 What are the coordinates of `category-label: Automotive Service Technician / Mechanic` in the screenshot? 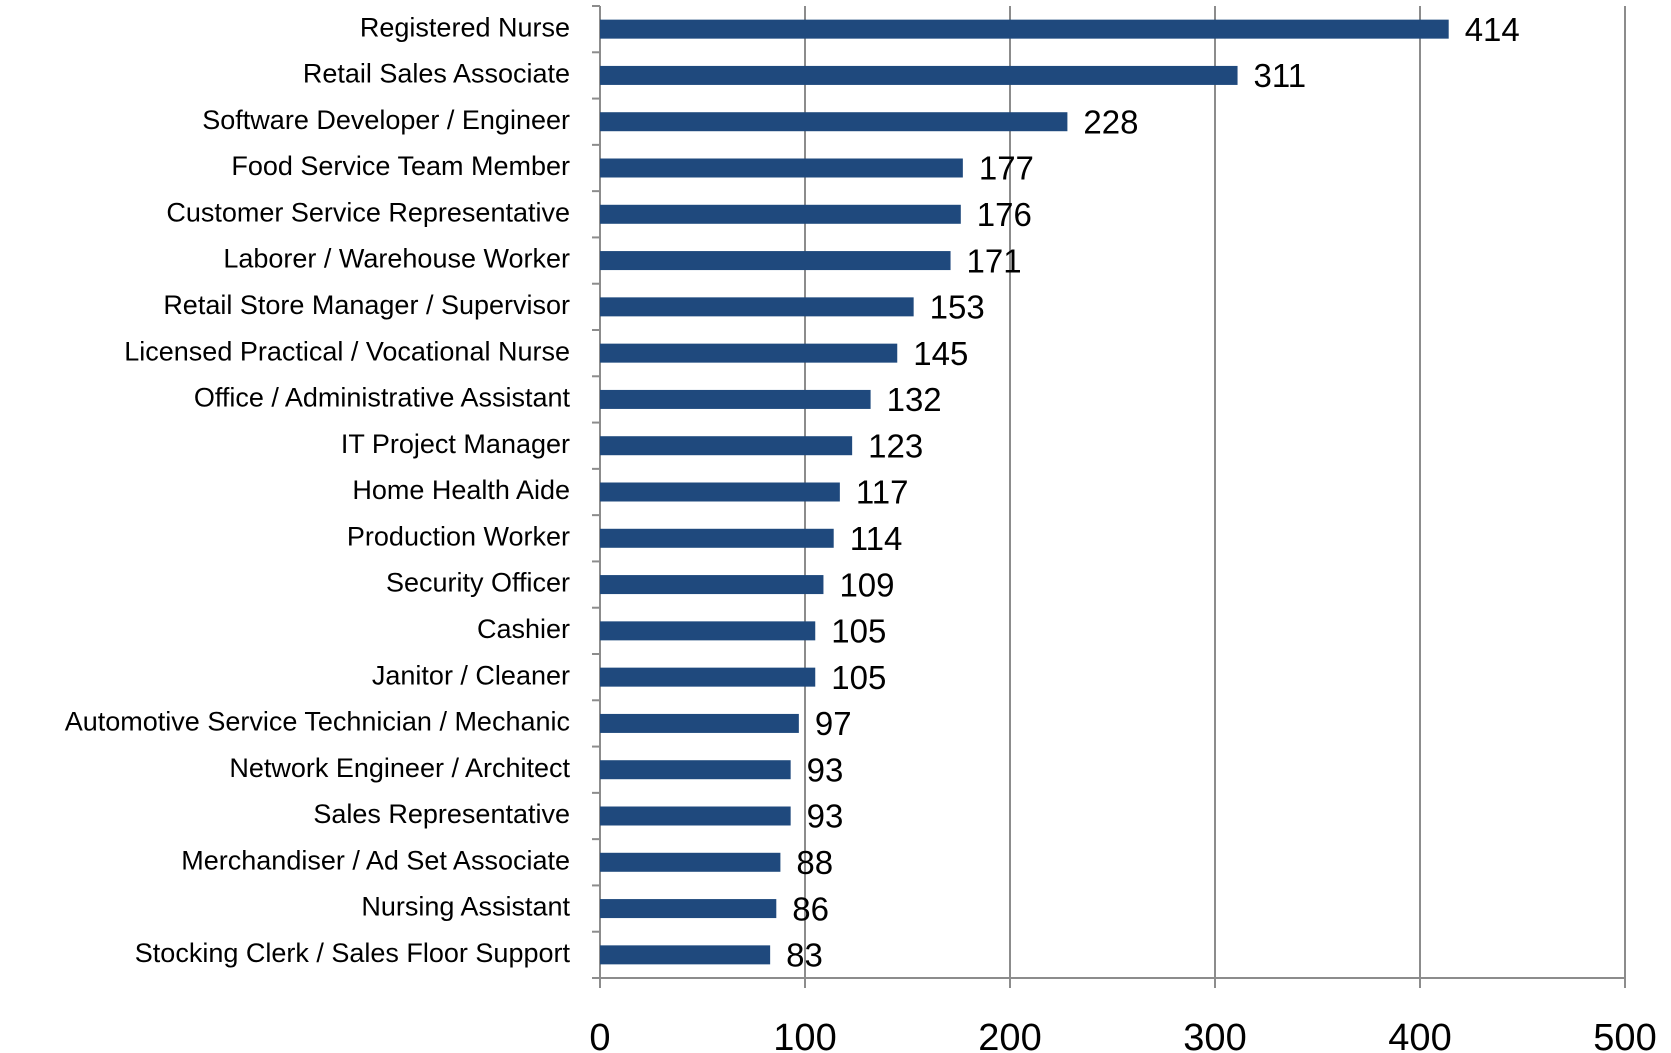 It's located at (317, 722).